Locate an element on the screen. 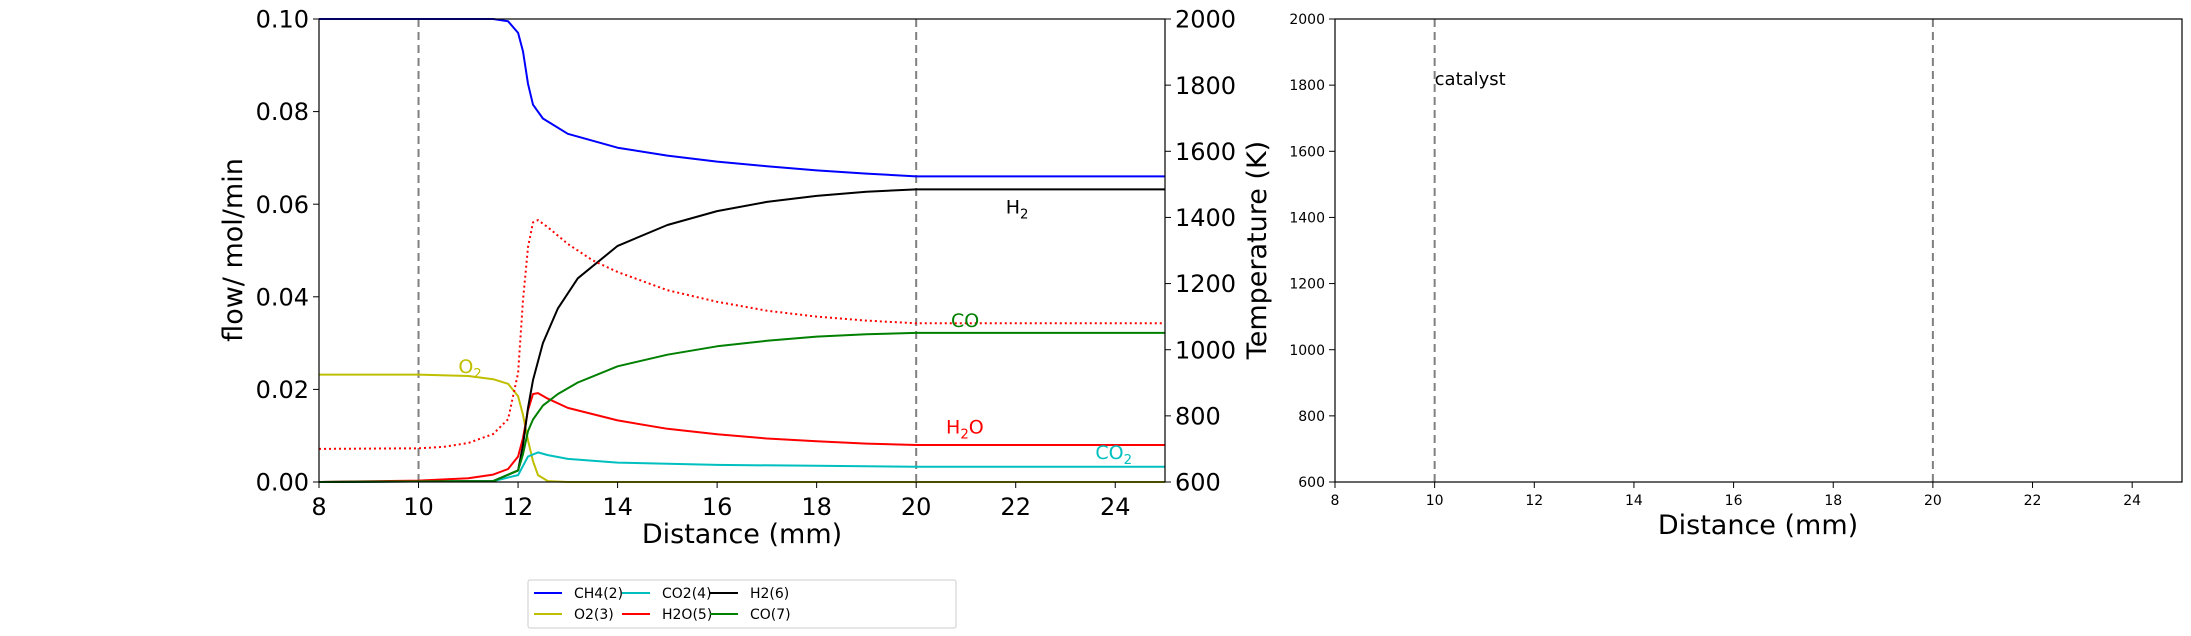 This screenshot has height=636, width=2191. left-x-axis-label: Distance (mm) is located at coordinates (742, 534).